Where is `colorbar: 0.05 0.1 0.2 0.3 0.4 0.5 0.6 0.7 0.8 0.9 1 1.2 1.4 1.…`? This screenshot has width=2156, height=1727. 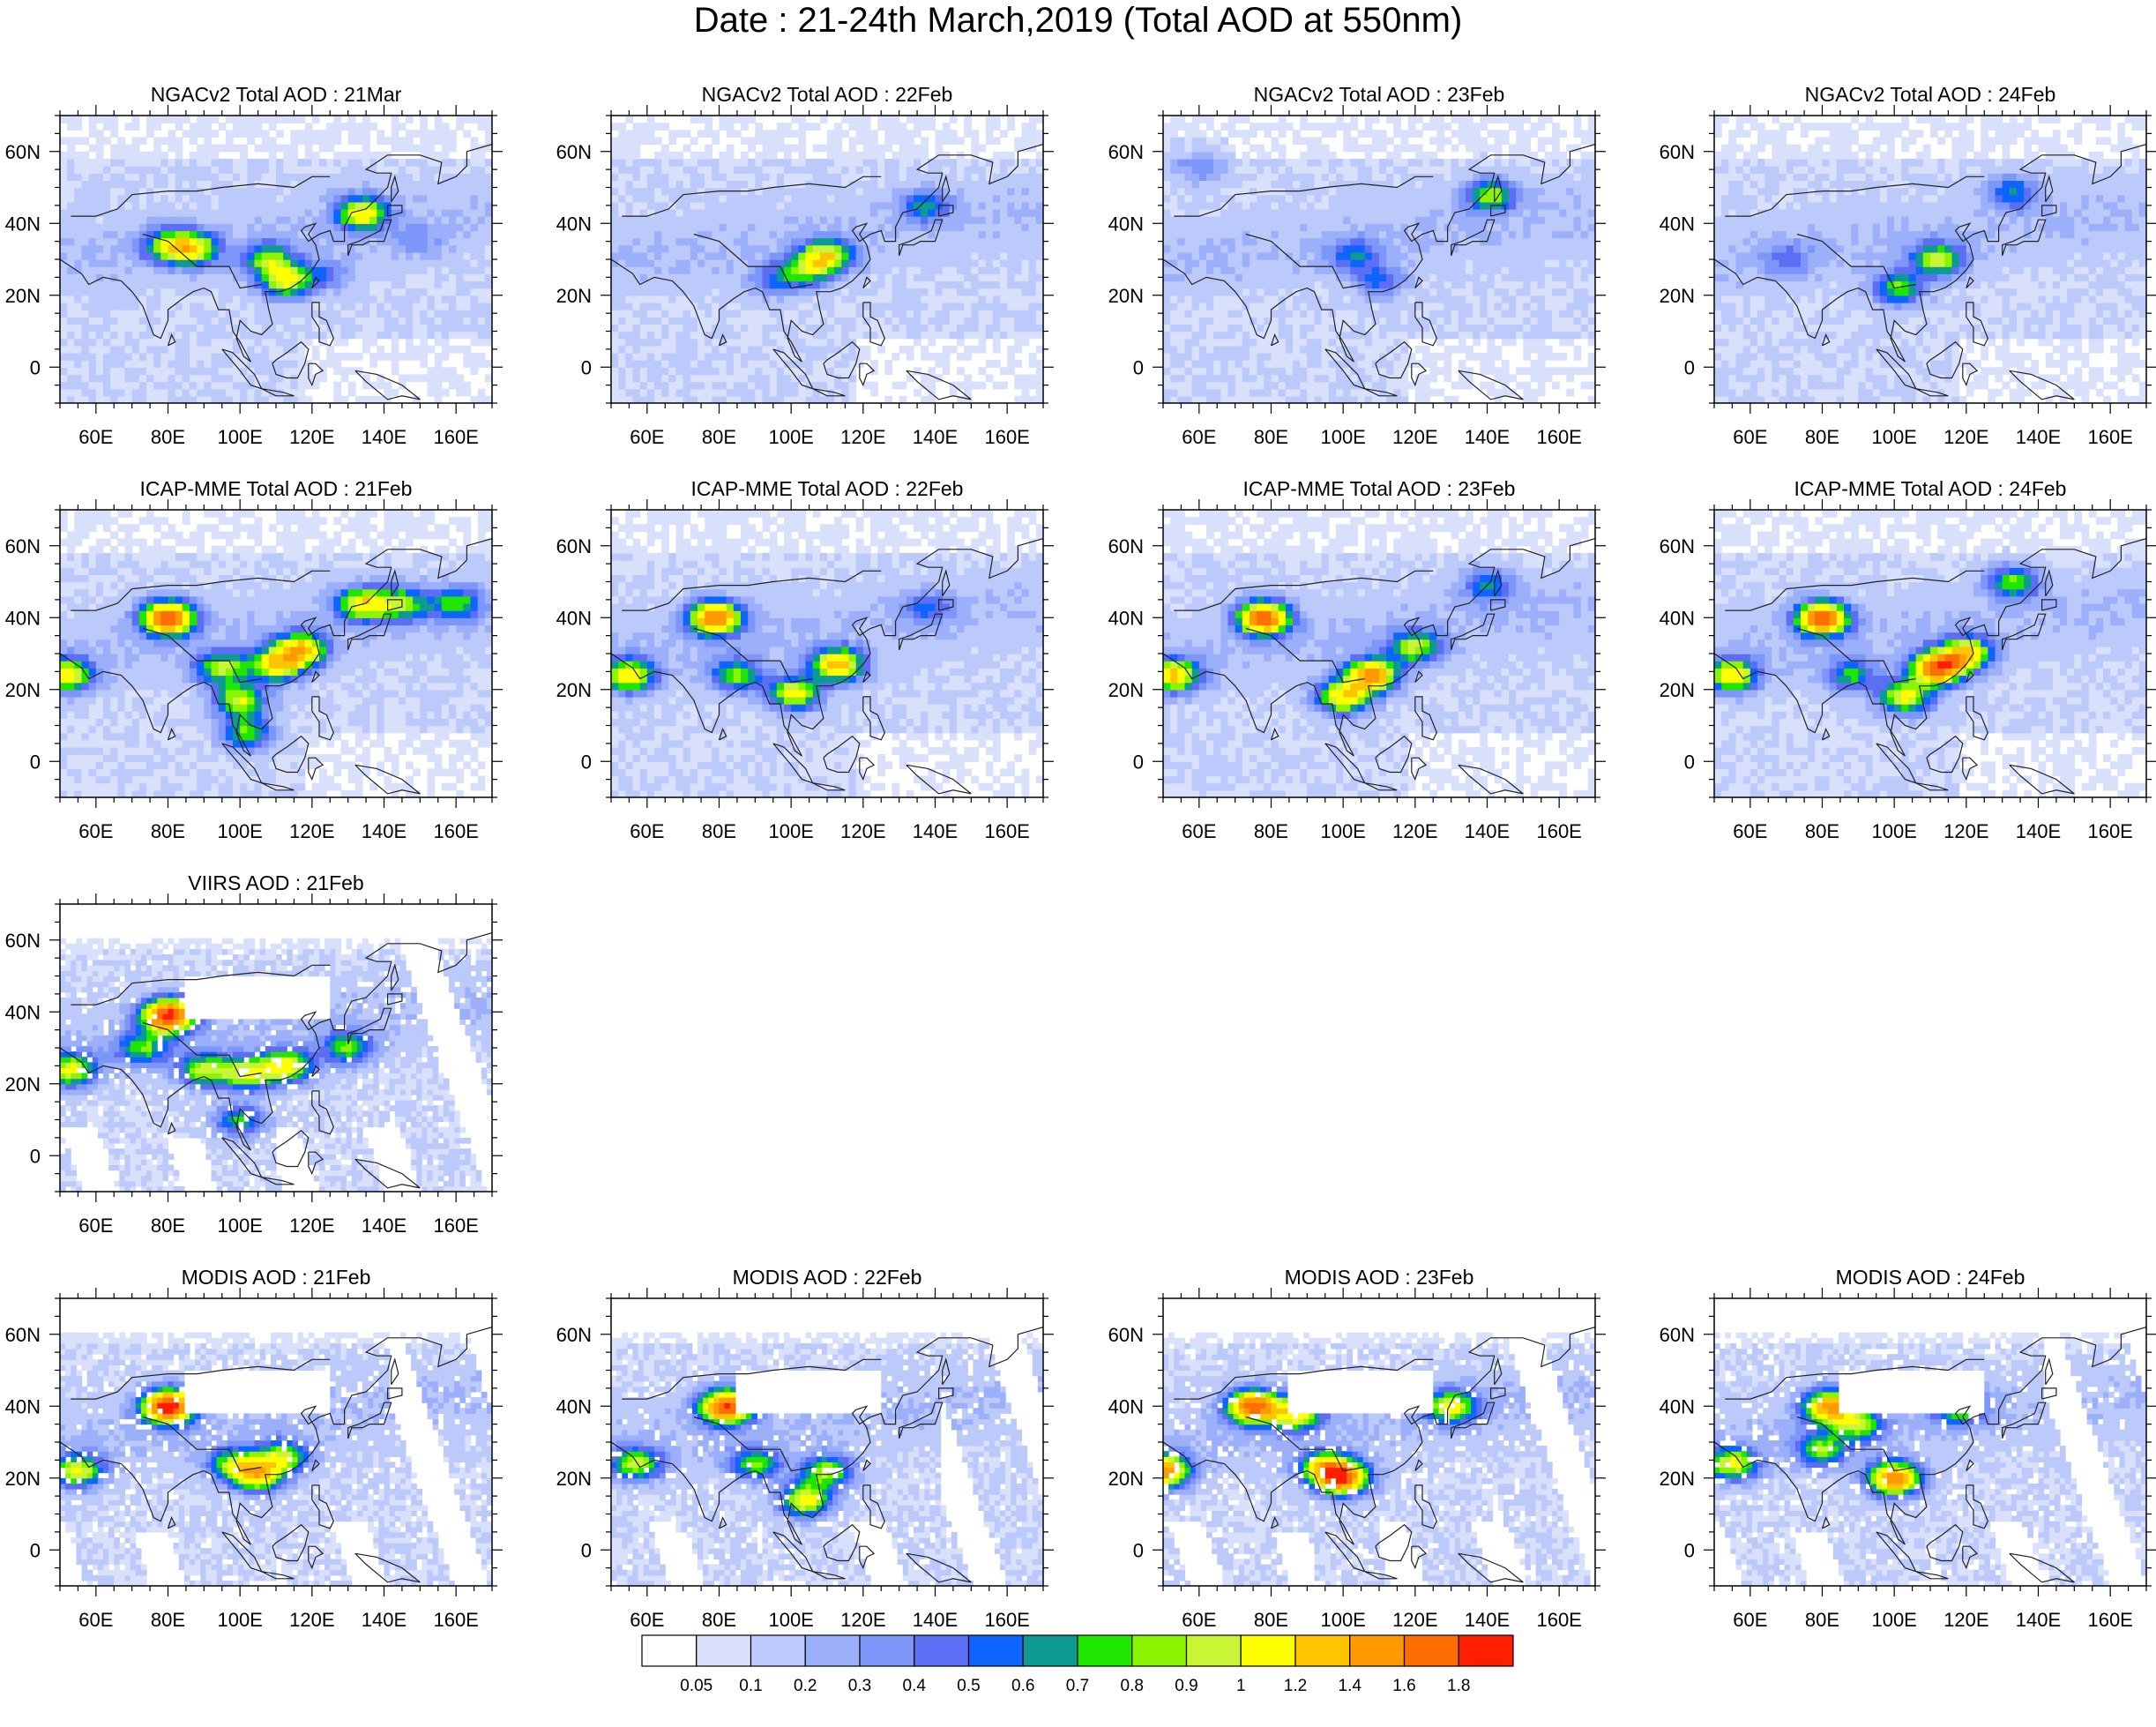
colorbar: 0.05 0.1 0.2 0.3 0.4 0.5 0.6 0.7 0.8 0.9 1 1.2 1.4 1.… is located at coordinates (1077, 1664).